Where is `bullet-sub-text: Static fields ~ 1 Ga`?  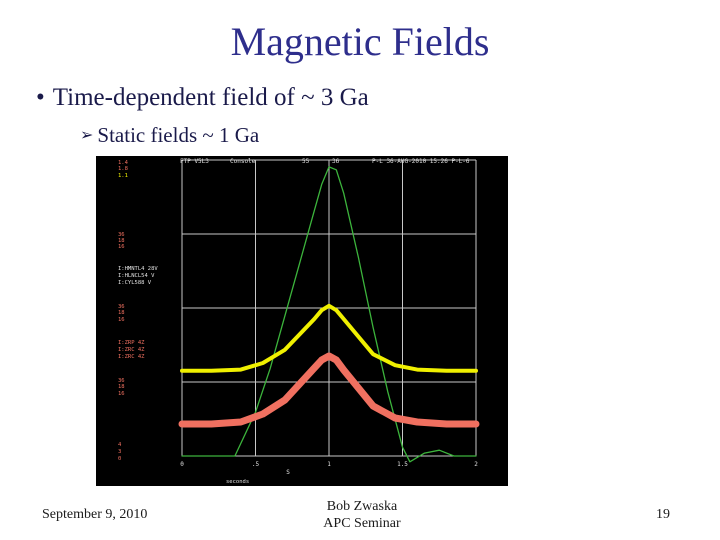
bullet-sub-text: Static fields ~ 1 Ga is located at coordinates (178, 135).